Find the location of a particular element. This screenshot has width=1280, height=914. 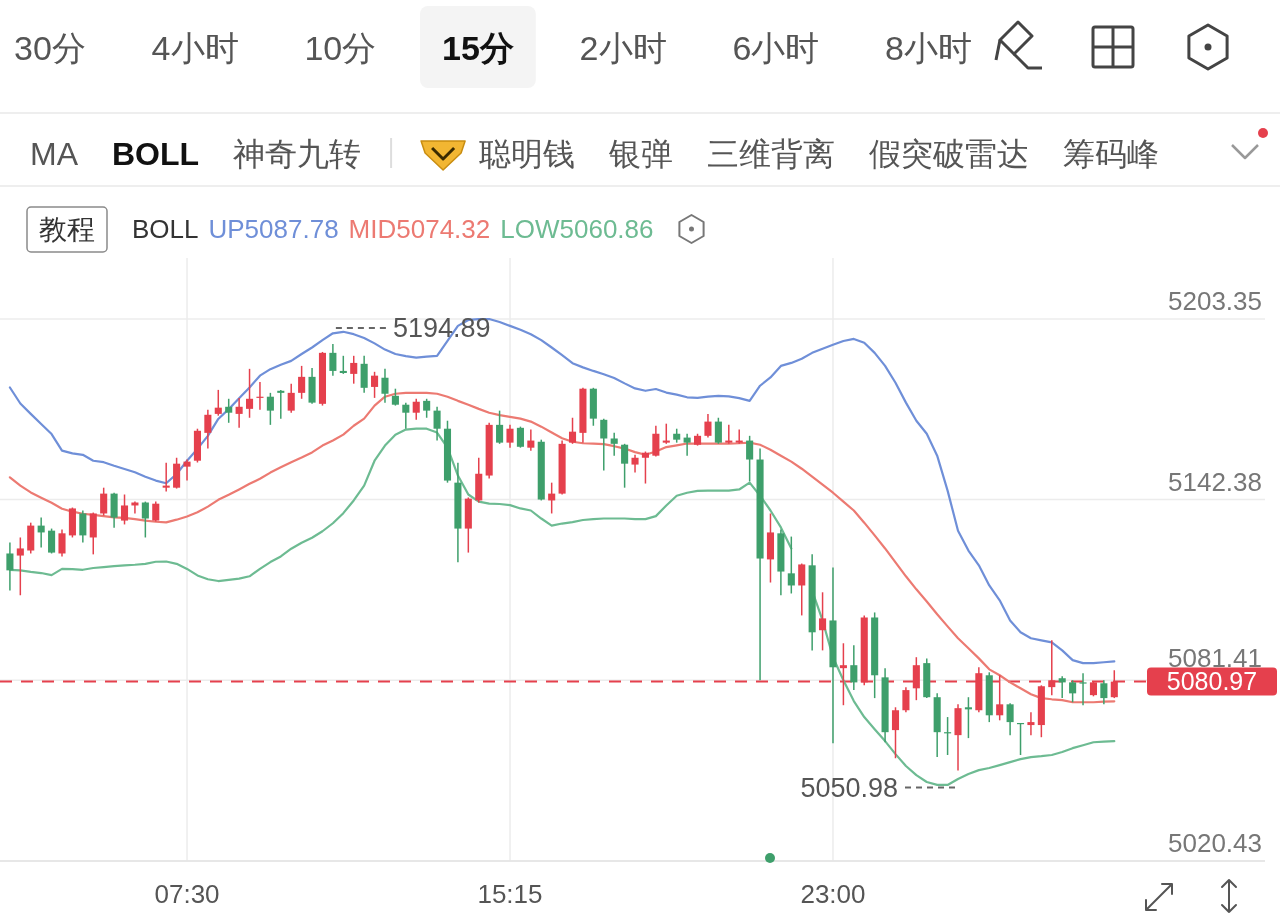

text: MID5074.32 is located at coordinates (419, 229).